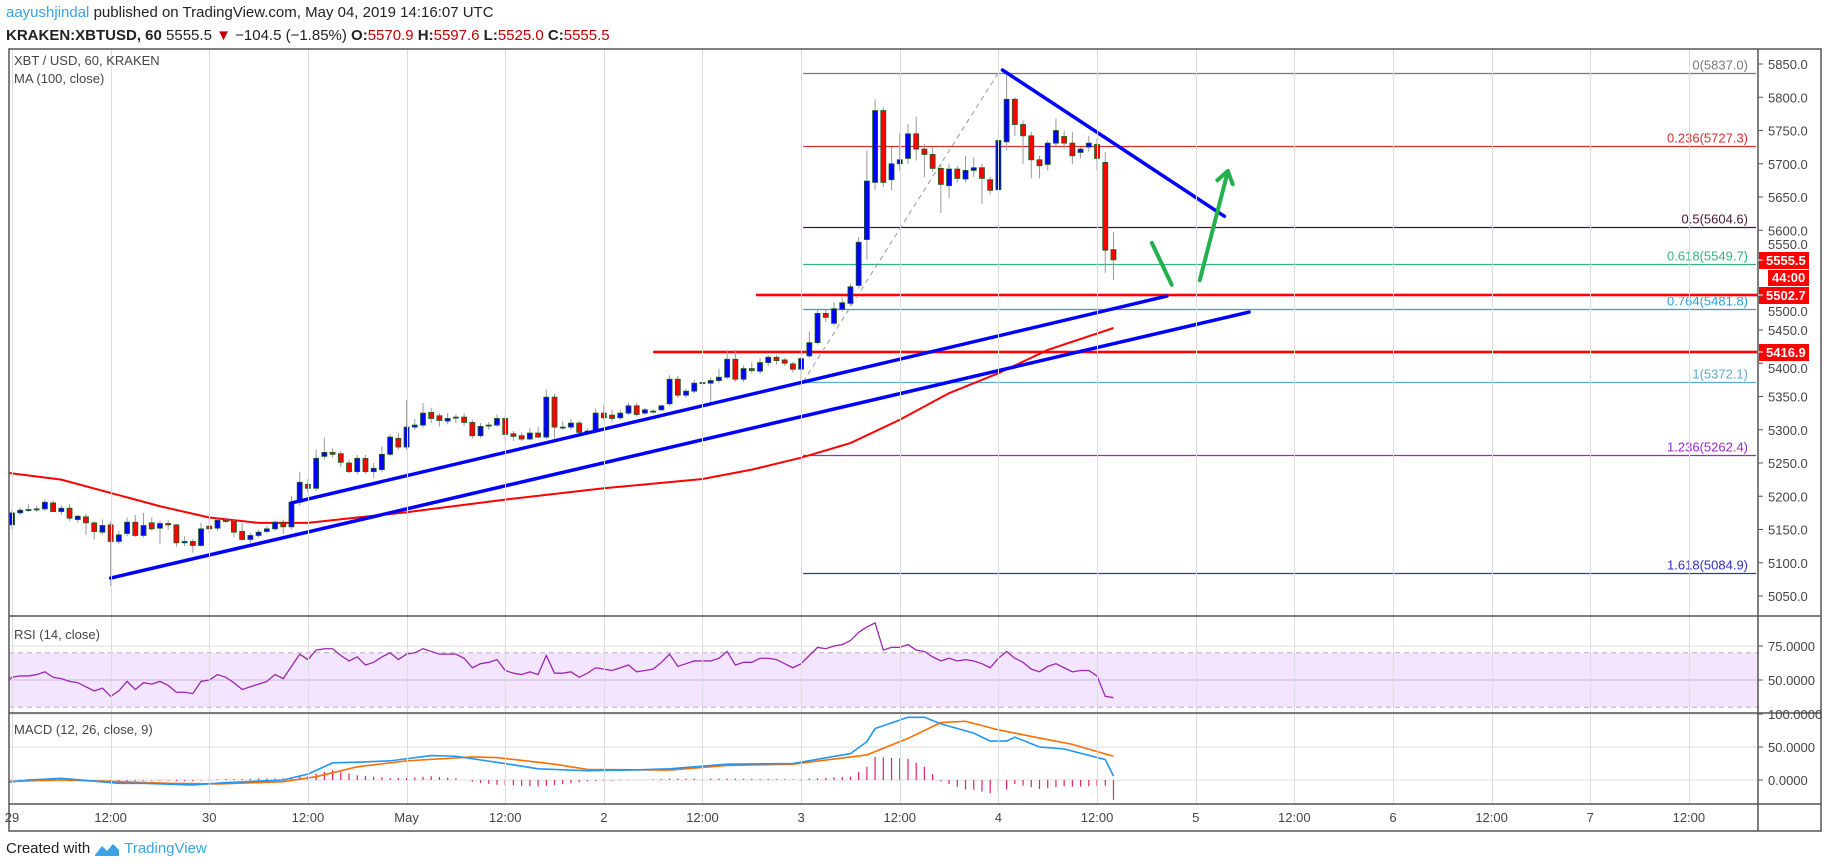  Describe the element at coordinates (57, 634) in the screenshot. I see `rsi-legend: RSI (14, close)` at that location.